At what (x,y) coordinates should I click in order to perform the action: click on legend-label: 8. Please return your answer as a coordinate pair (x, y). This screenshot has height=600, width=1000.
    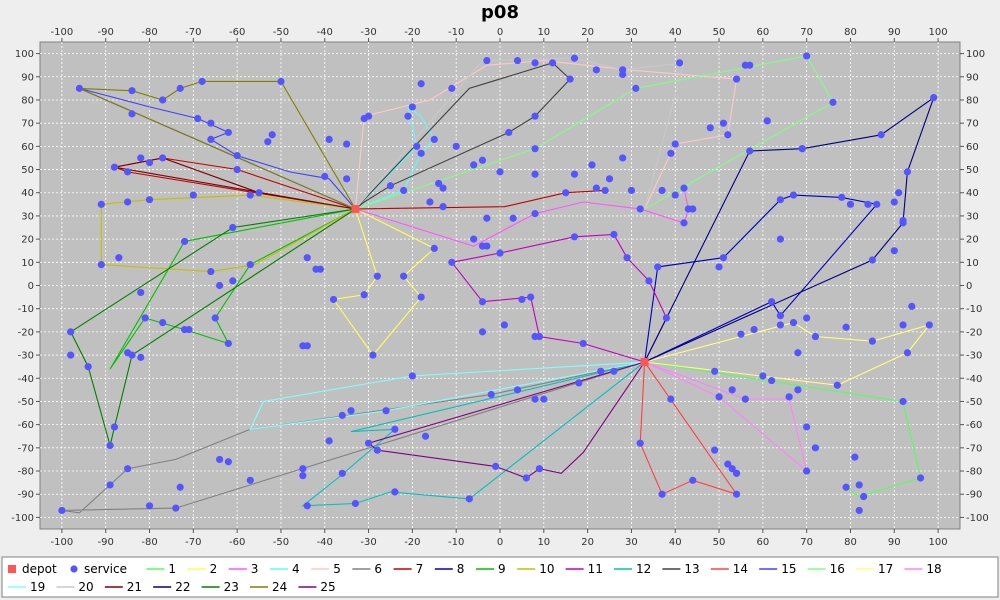
    Looking at the image, I should click on (461, 569).